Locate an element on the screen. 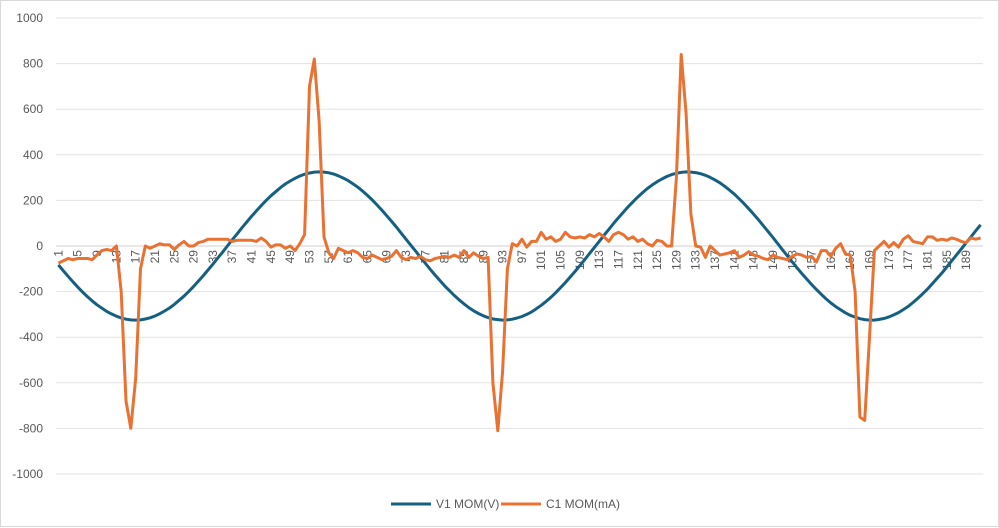  y-tick-label: 400 is located at coordinates (33, 155).